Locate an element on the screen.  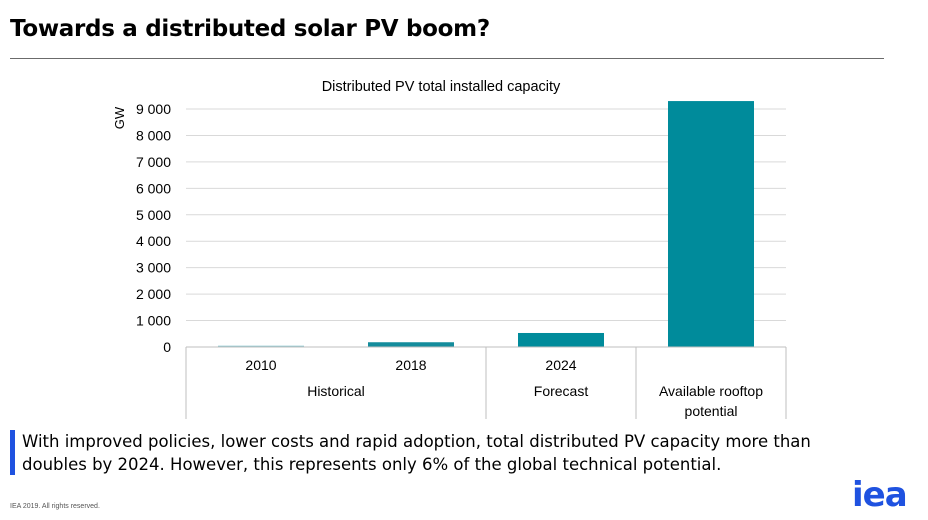
iea-logo: iea is located at coordinates (880, 495).